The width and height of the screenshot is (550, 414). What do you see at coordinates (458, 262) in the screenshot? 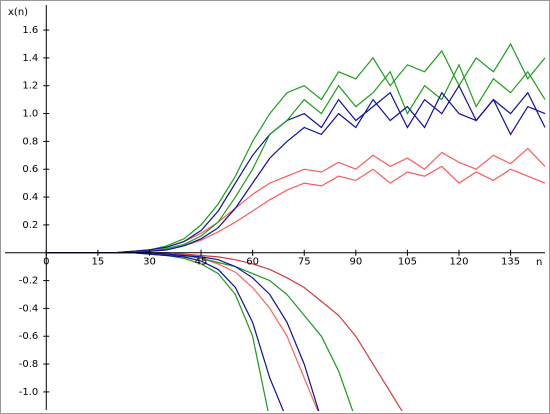
I see `x-tick-label: 120` at bounding box center [458, 262].